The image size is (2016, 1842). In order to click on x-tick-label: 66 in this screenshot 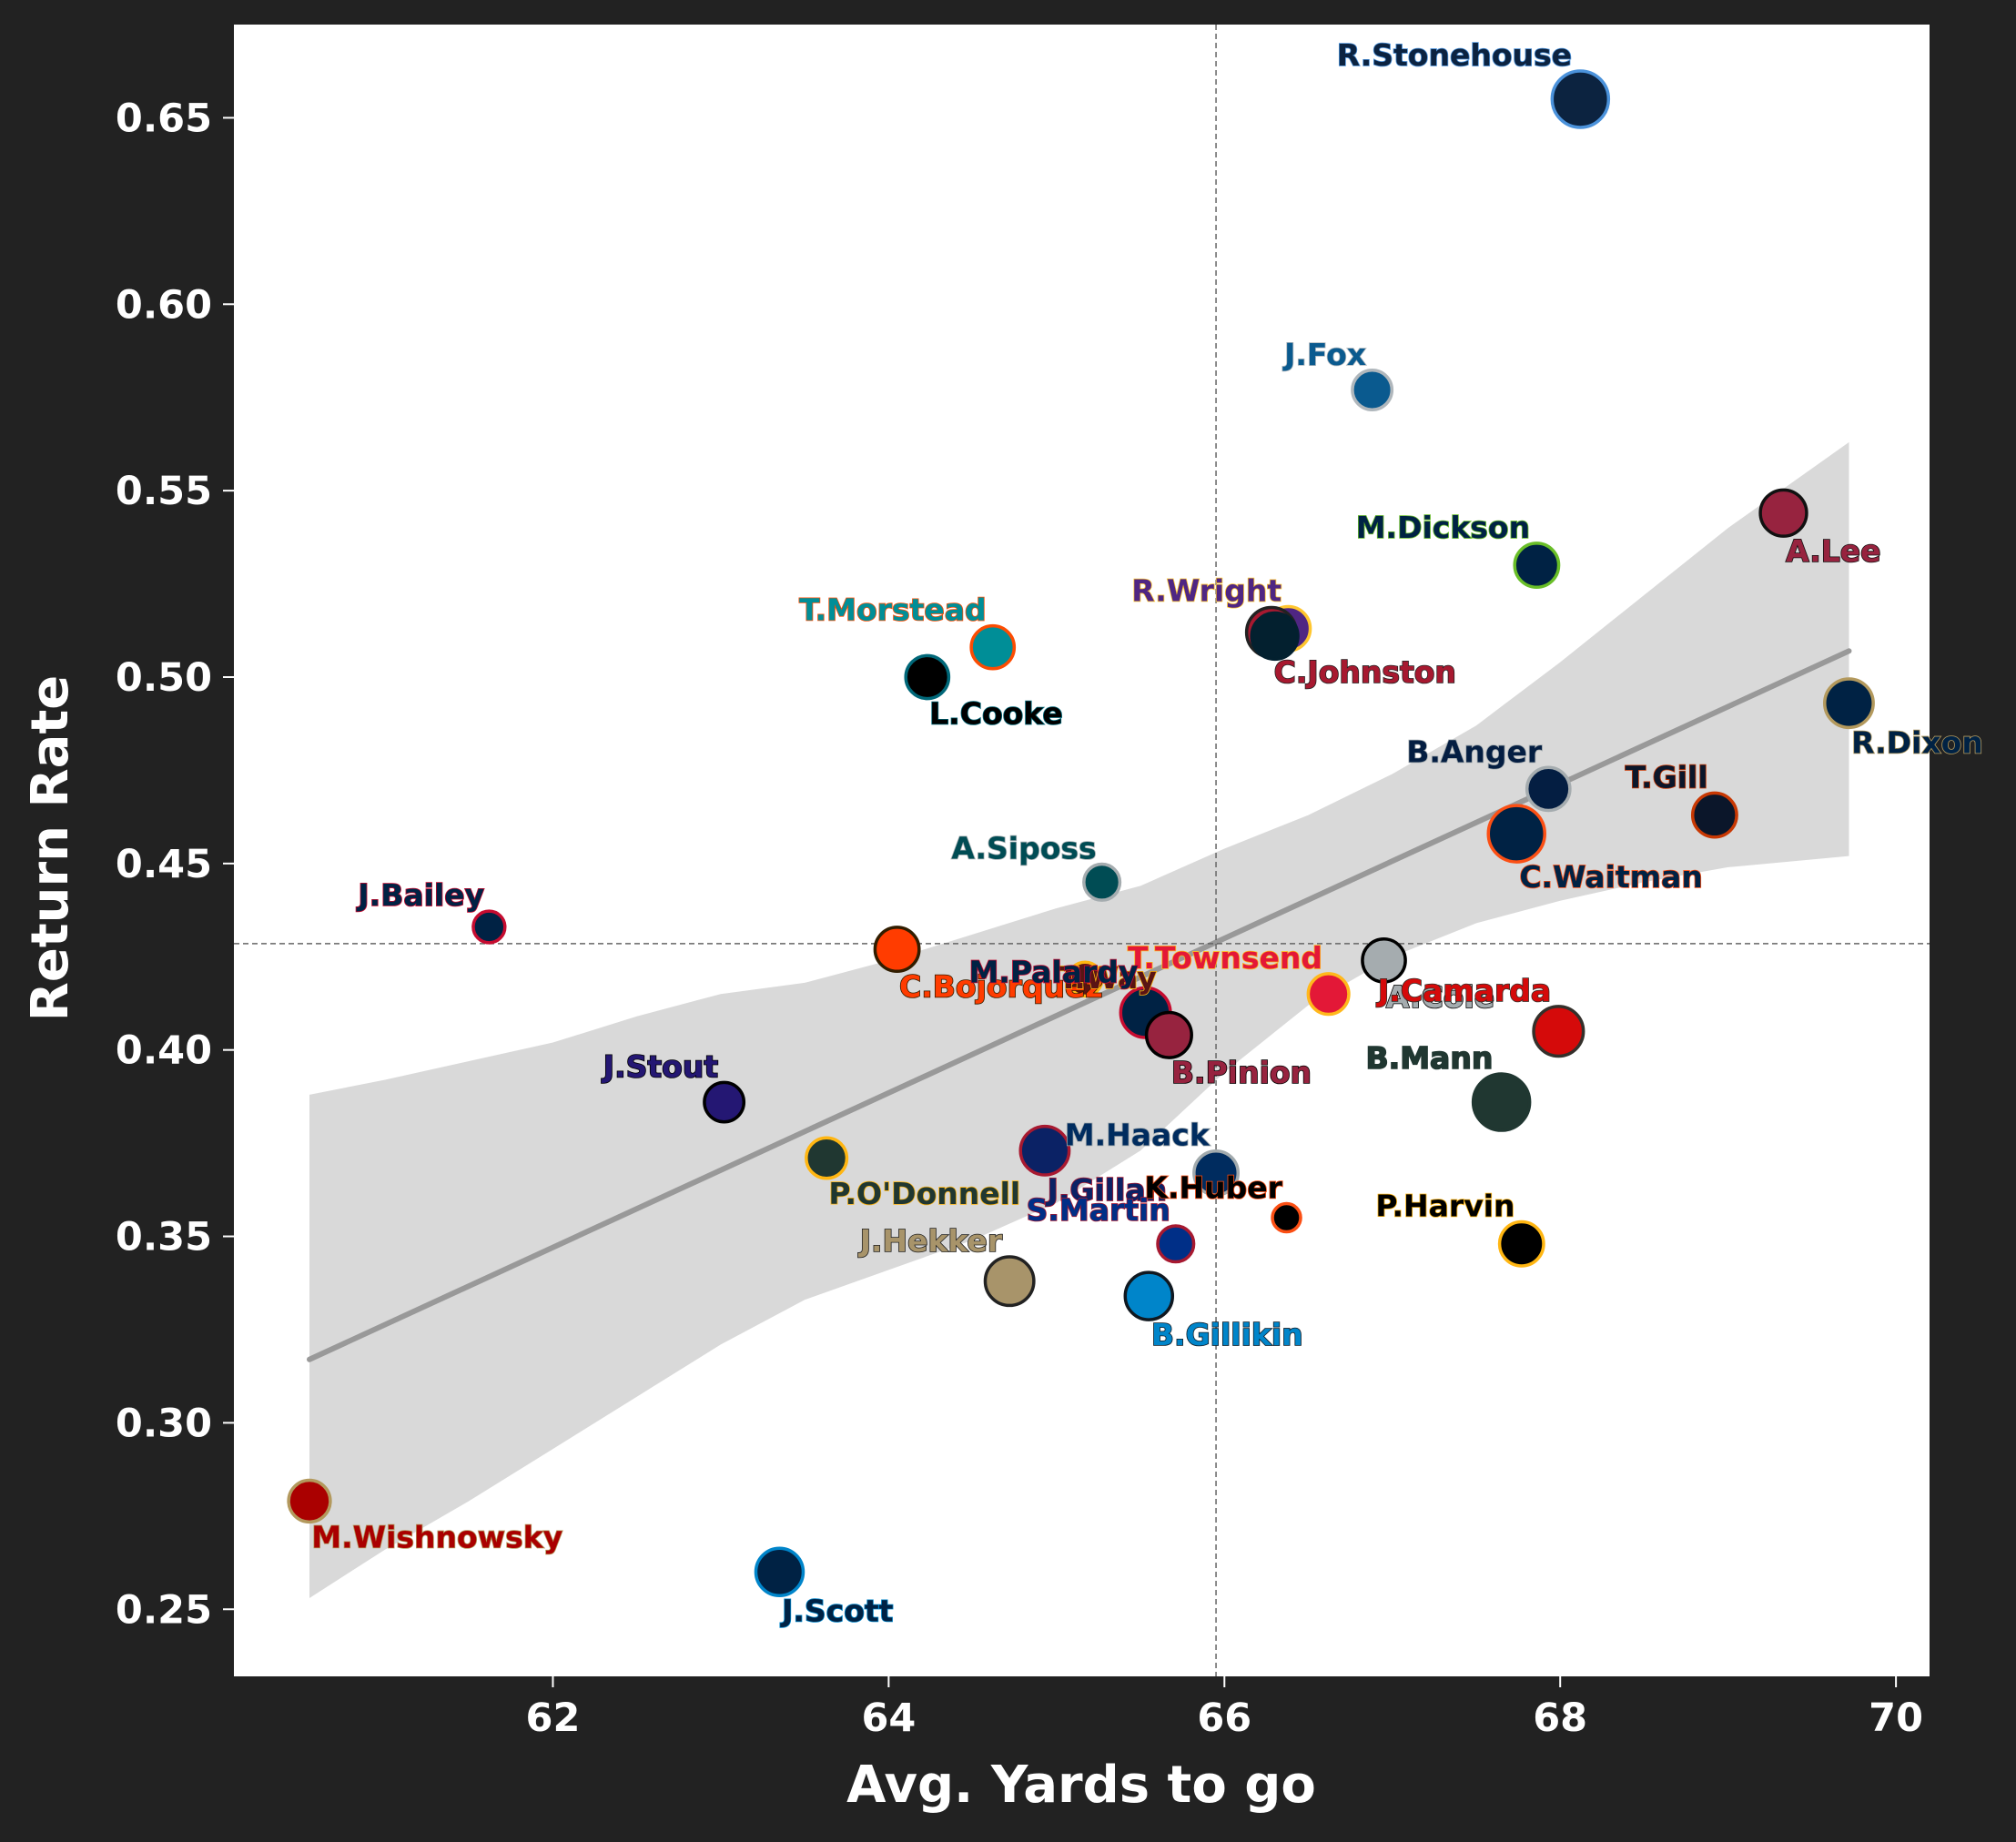, I will do `click(1224, 1718)`.